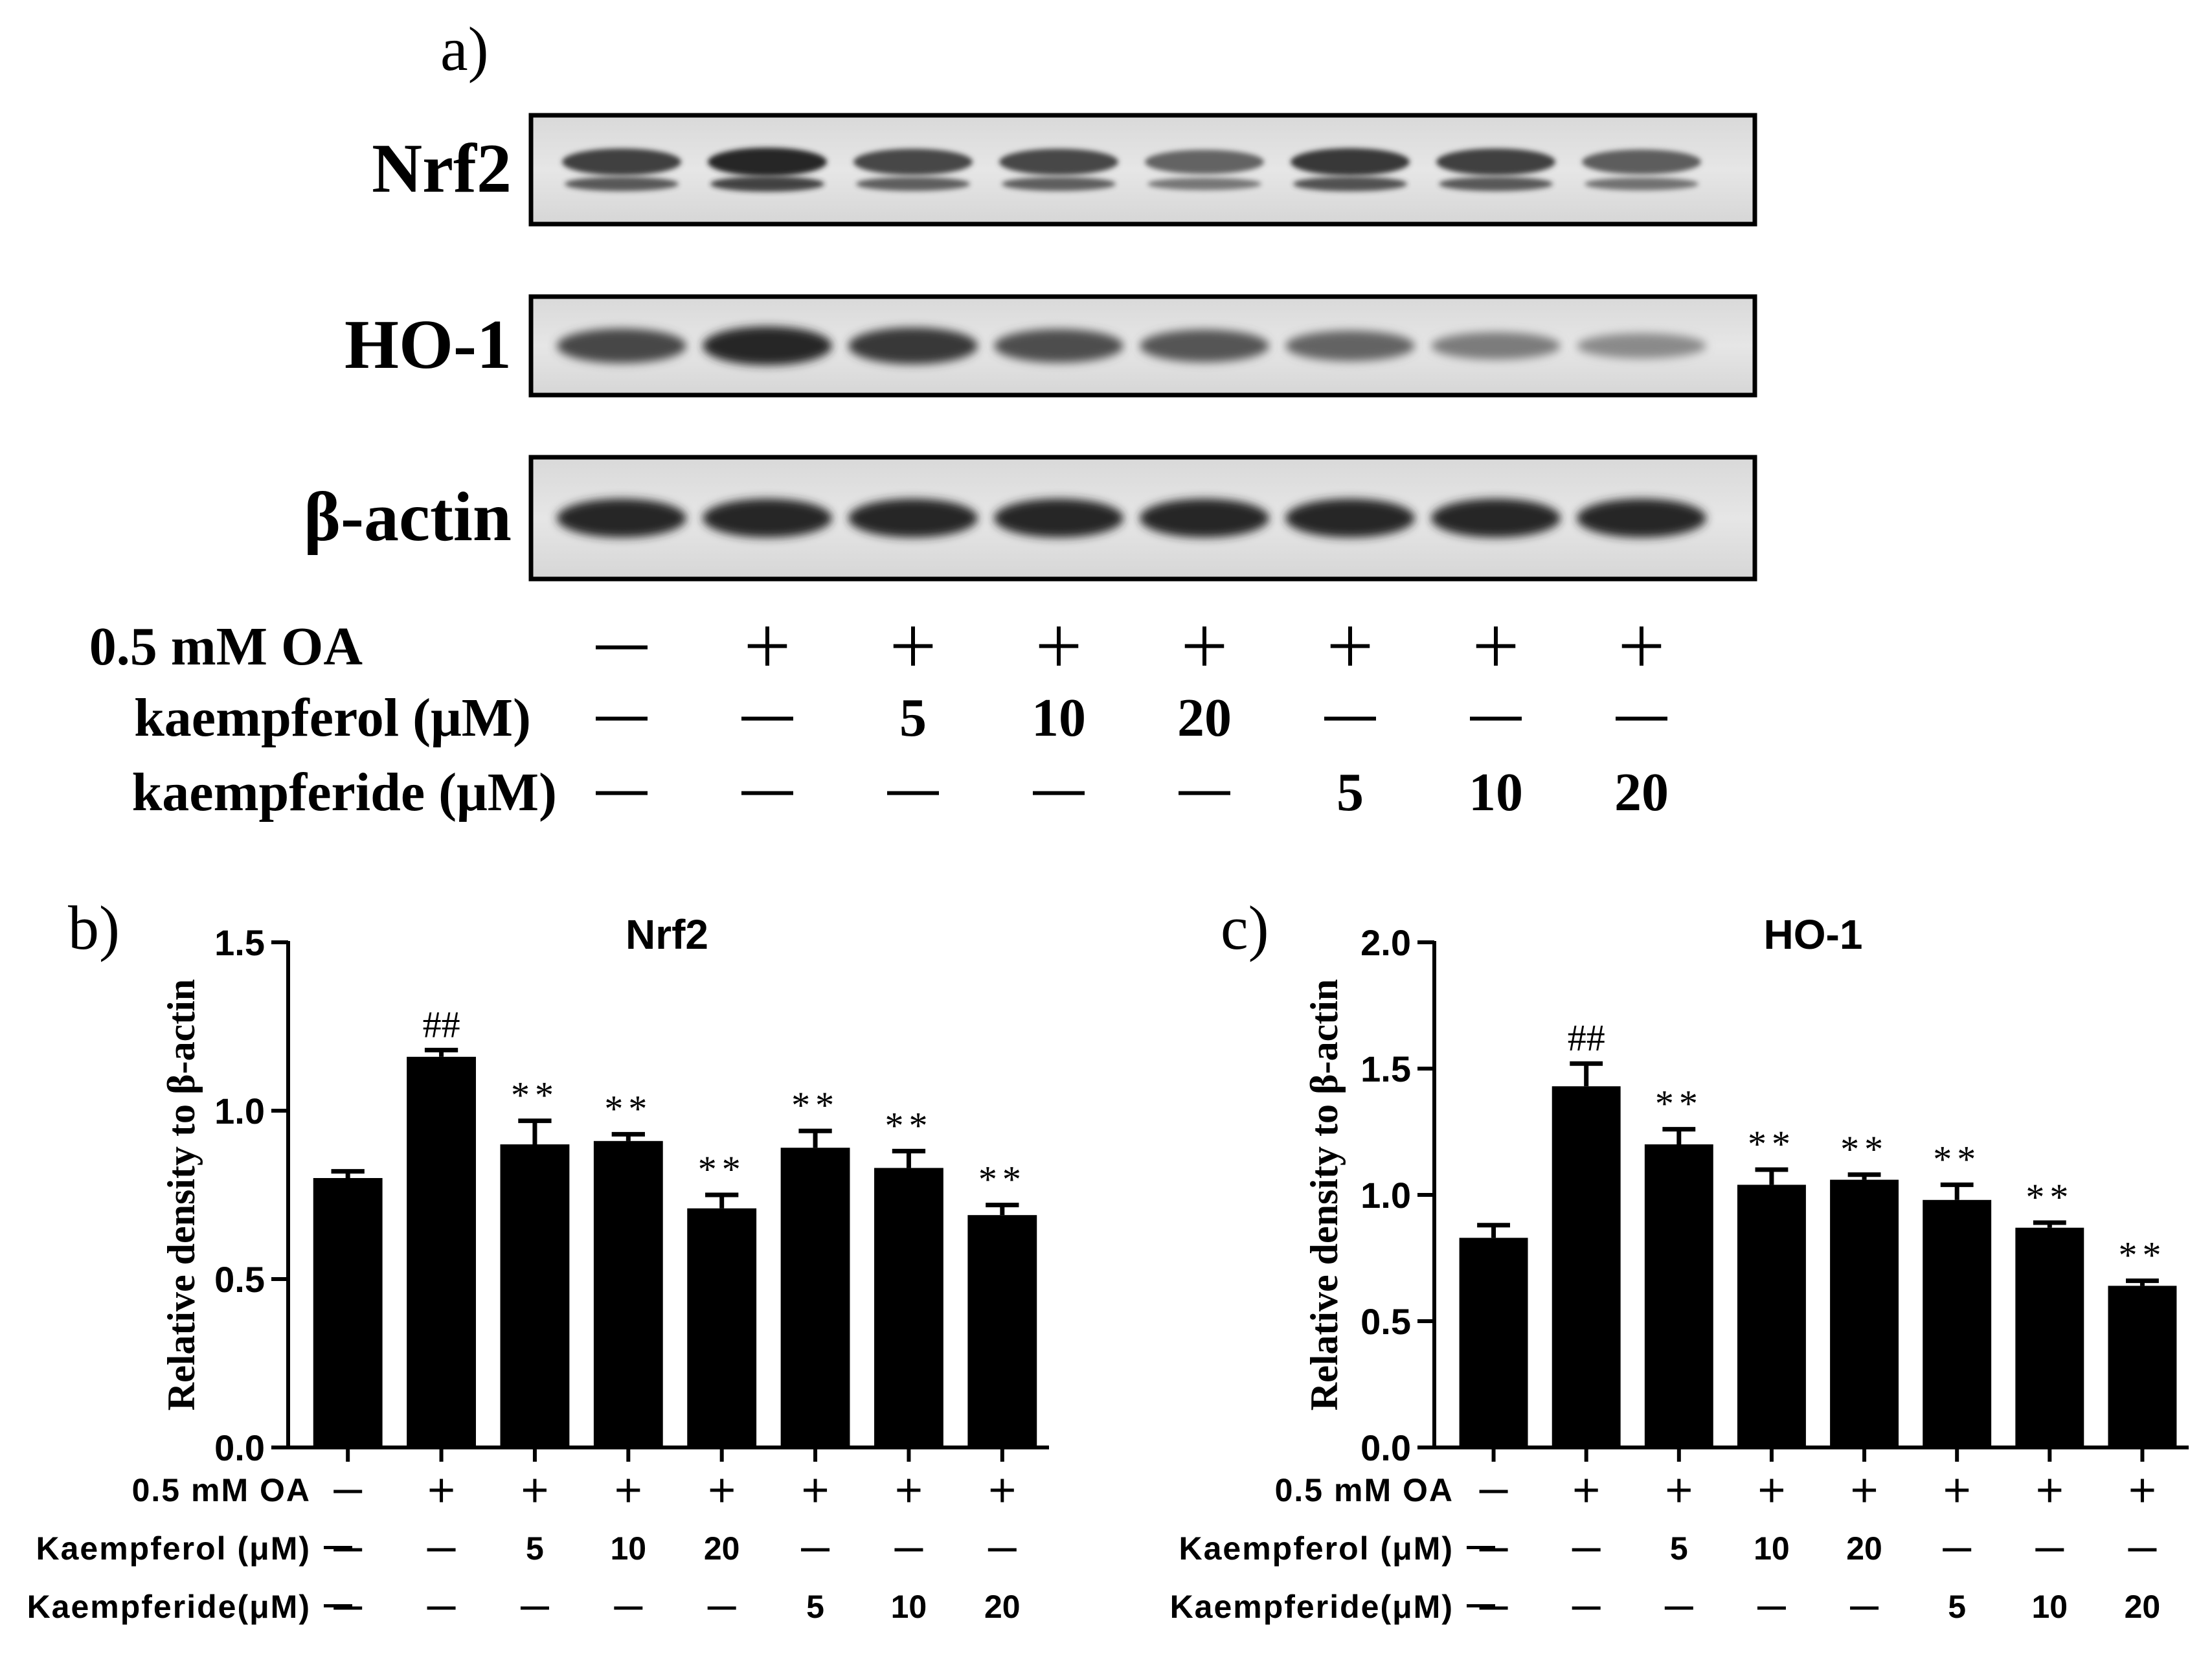 This screenshot has width=2212, height=1656. What do you see at coordinates (222, 1490) in the screenshot?
I see `treatment-label: 0.5 mM OA` at bounding box center [222, 1490].